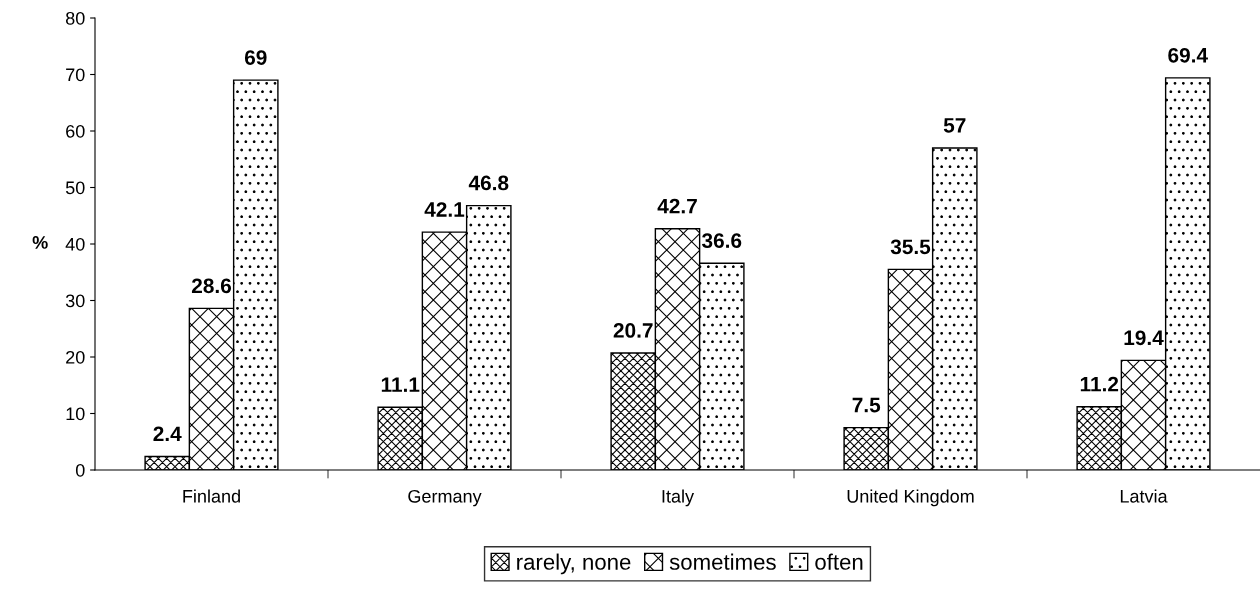  What do you see at coordinates (1188, 55) in the screenshot?
I see `data-label: 69.4` at bounding box center [1188, 55].